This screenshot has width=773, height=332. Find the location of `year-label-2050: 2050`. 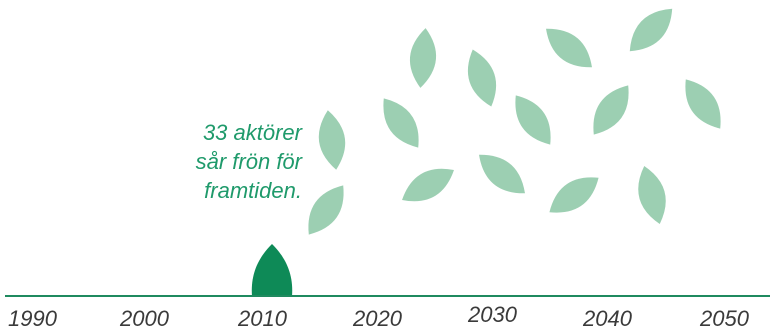

year-label-2050: 2050 is located at coordinates (724, 318).